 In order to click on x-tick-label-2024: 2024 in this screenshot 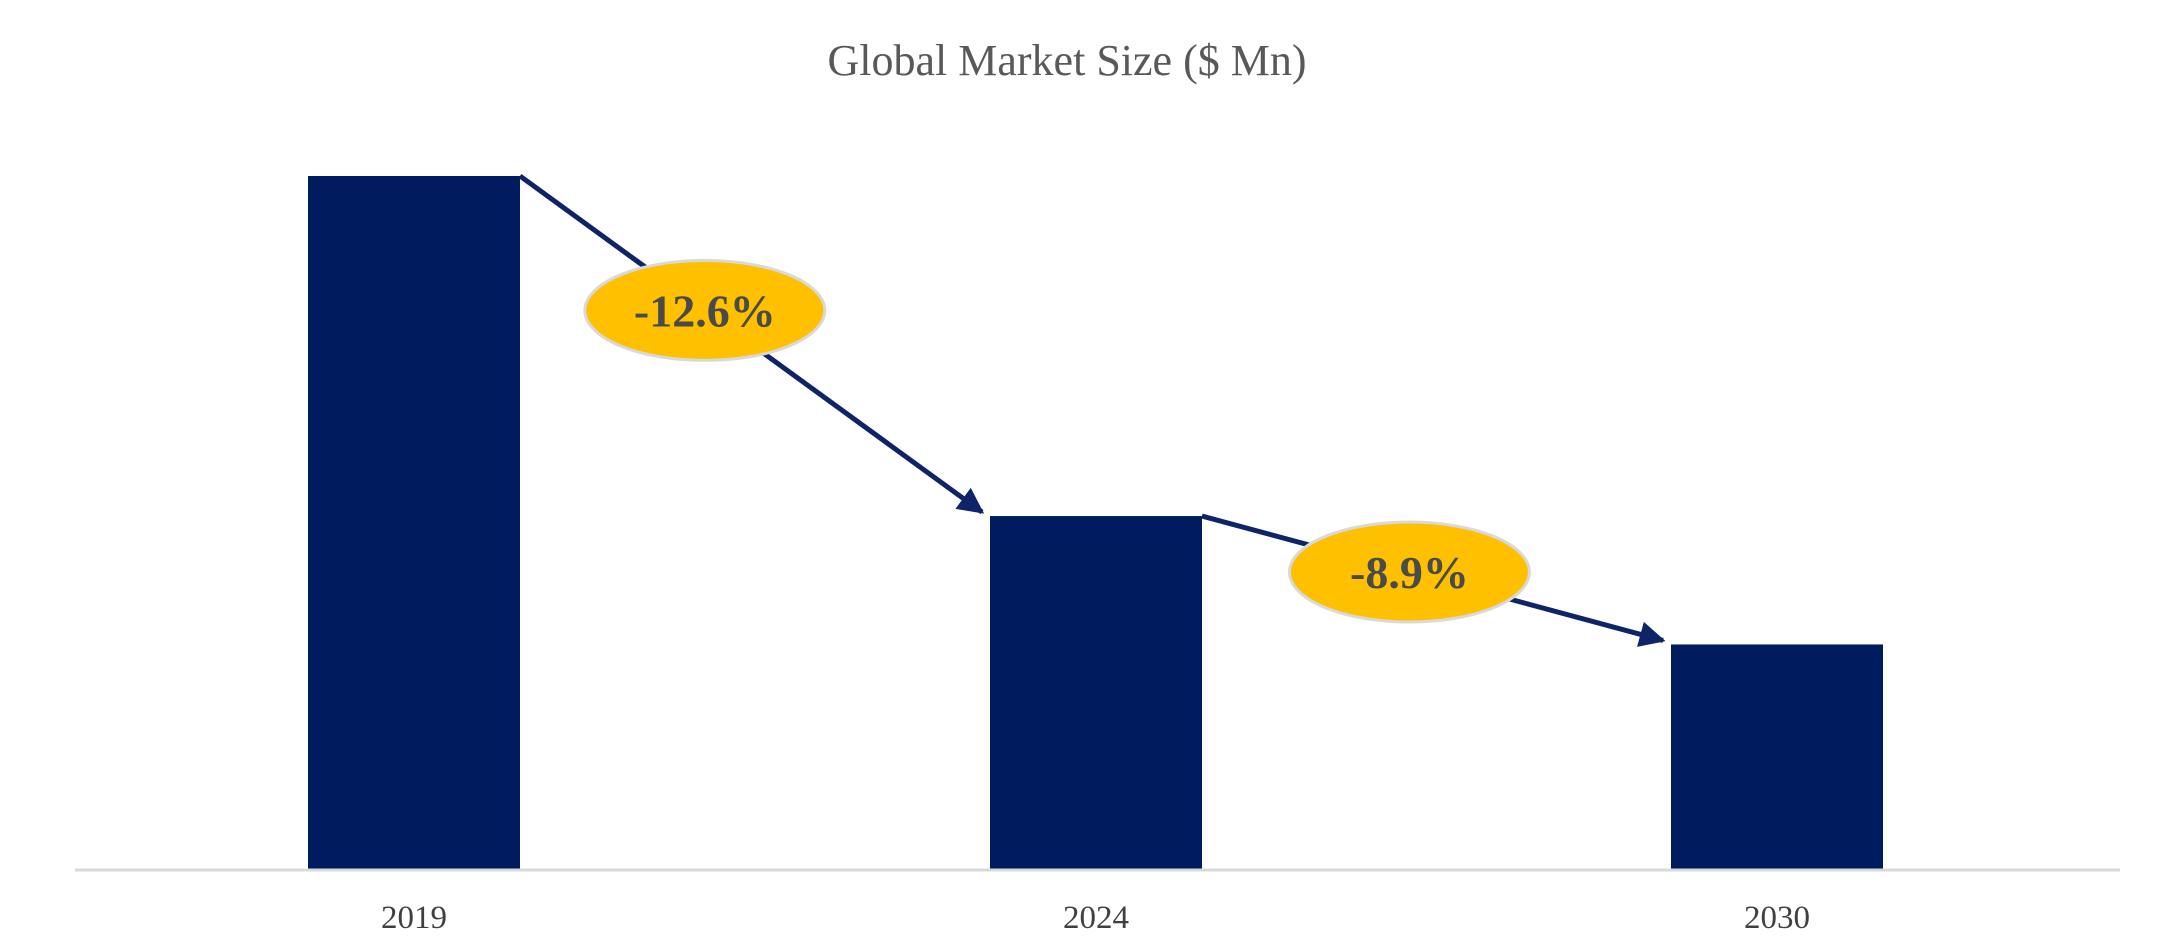, I will do `click(1096, 918)`.